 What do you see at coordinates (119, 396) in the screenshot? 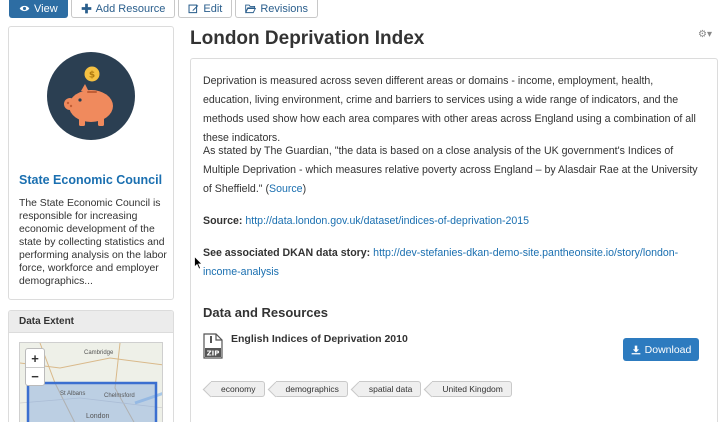
I see `map-label-chelmsford: Chelmsford` at bounding box center [119, 396].